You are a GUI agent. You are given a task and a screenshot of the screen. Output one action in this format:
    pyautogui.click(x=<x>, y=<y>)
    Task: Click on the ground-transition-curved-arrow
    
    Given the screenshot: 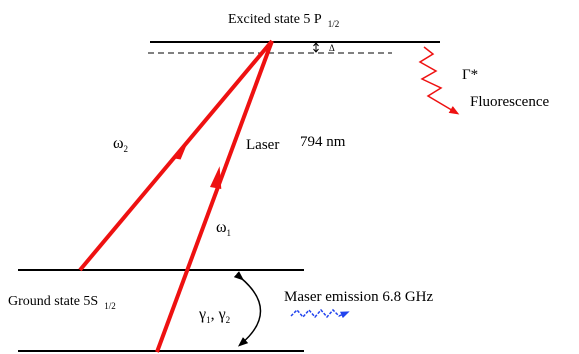 What is the action you would take?
    pyautogui.click(x=247, y=309)
    